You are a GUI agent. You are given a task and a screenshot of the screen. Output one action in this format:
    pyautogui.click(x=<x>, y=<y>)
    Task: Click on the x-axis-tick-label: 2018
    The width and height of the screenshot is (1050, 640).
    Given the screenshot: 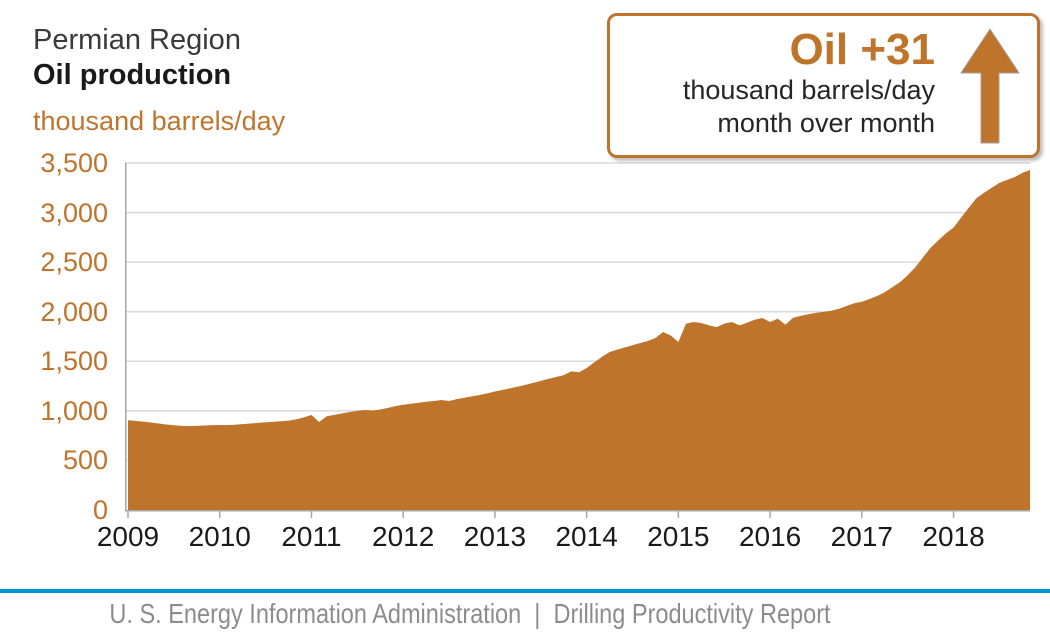 What is the action you would take?
    pyautogui.click(x=953, y=536)
    